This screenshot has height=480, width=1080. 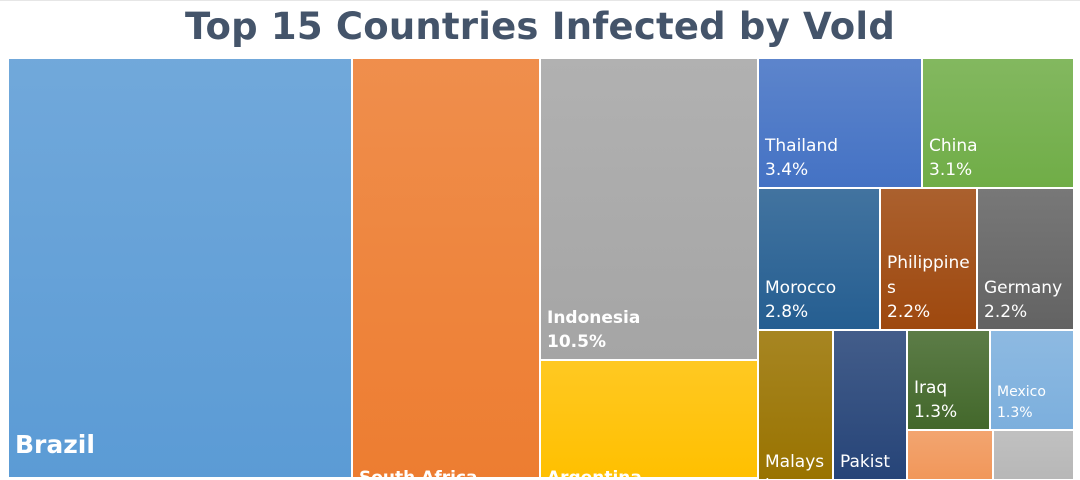 I want to click on treemap-tile-thailand: Thailand 3.4%, so click(x=840, y=123).